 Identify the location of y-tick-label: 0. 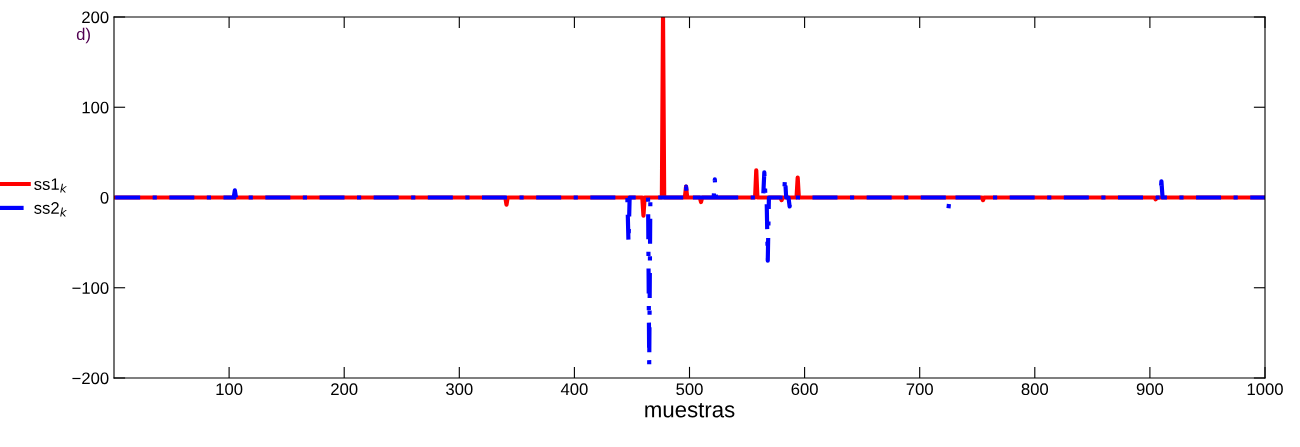
(104, 197).